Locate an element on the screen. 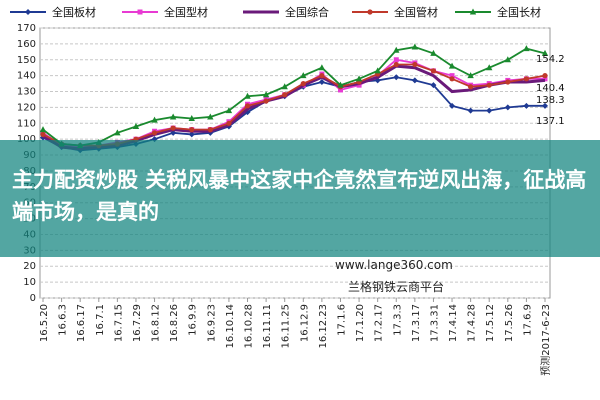 The width and height of the screenshot is (600, 400). x-tick-label: 17.2.17 is located at coordinates (379, 323).